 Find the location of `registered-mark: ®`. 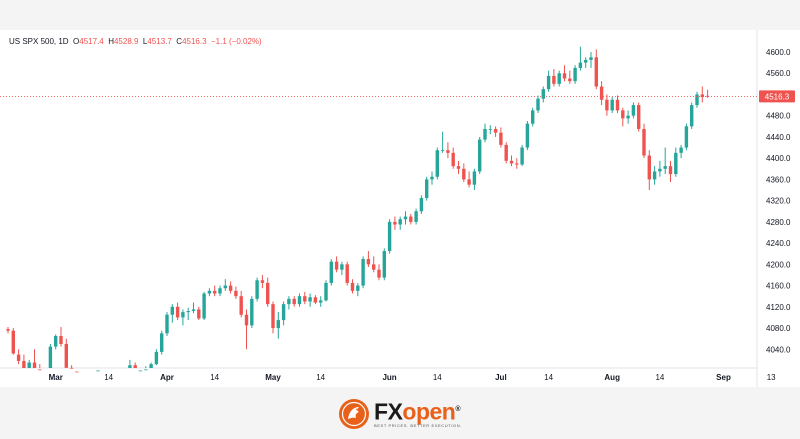

registered-mark: ® is located at coordinates (458, 409).